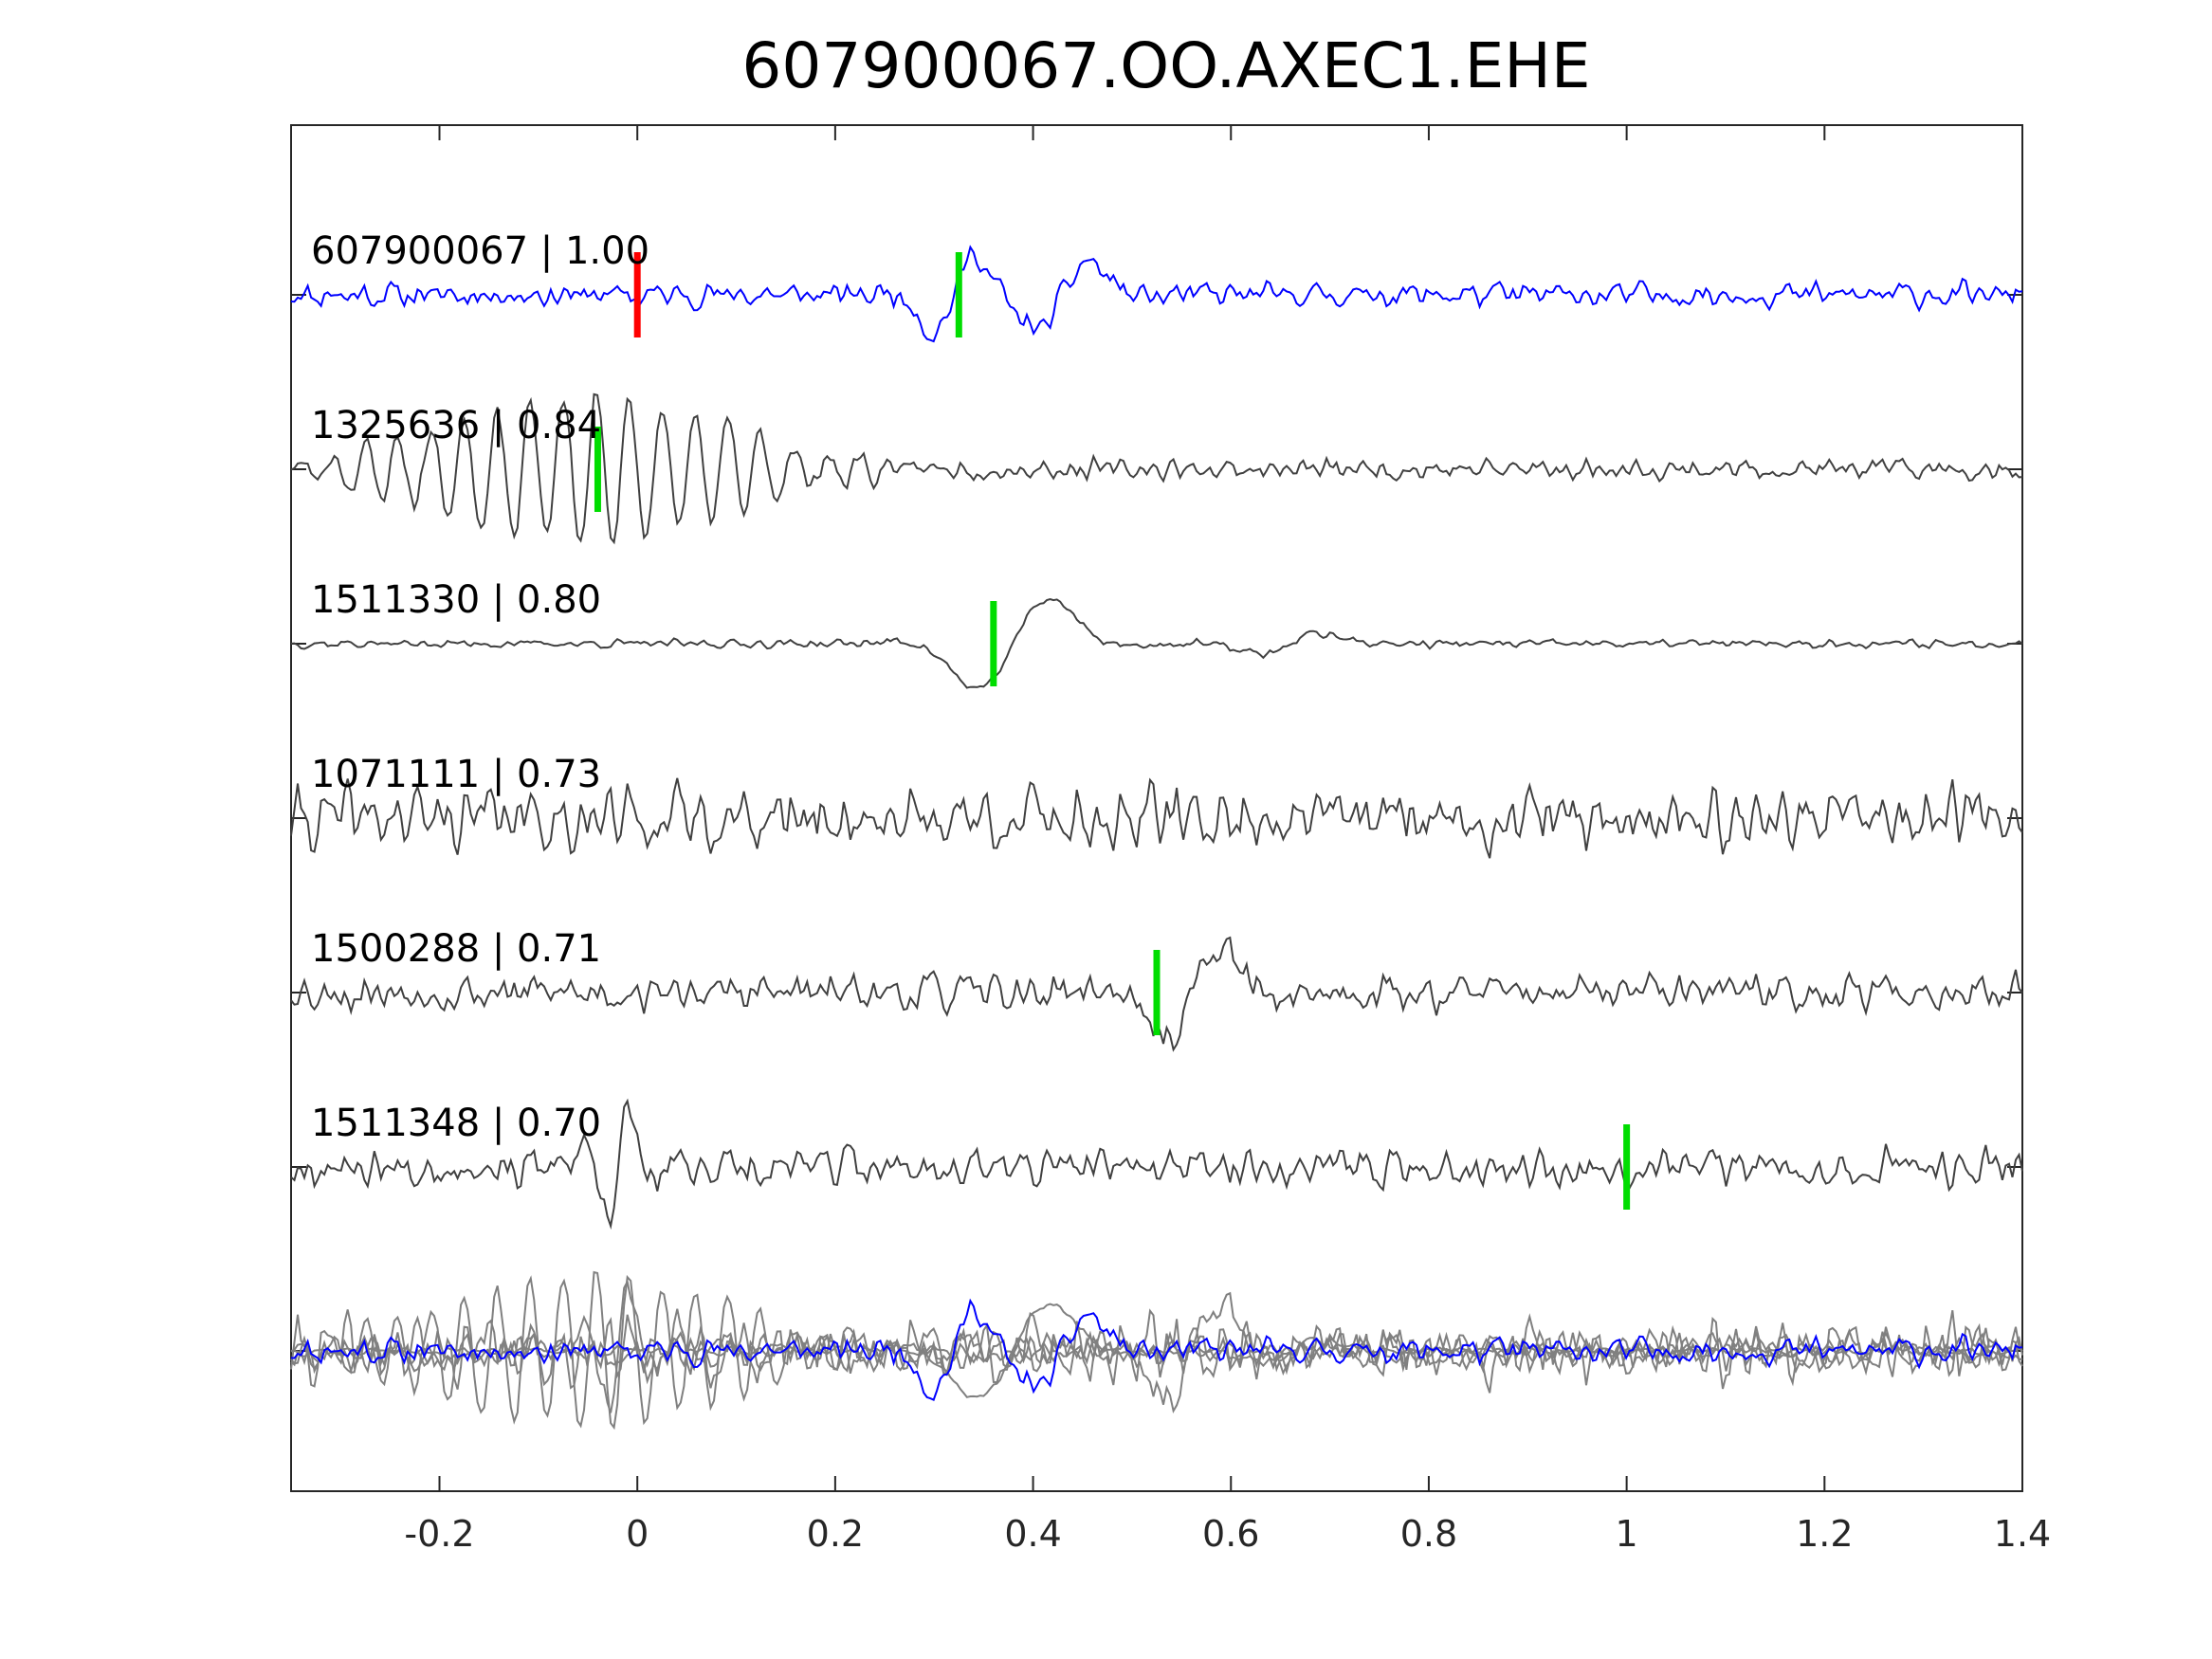 This screenshot has width=2212, height=1659. I want to click on x-tick-label: 0.2, so click(835, 1534).